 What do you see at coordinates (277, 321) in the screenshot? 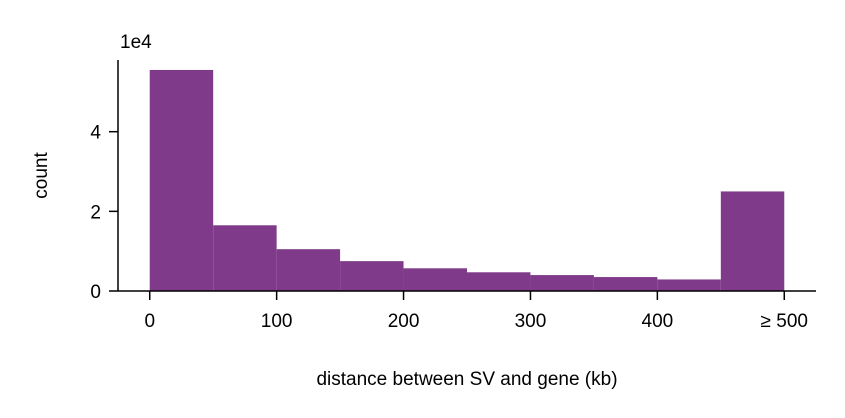
I see `x-tick-label: 100` at bounding box center [277, 321].